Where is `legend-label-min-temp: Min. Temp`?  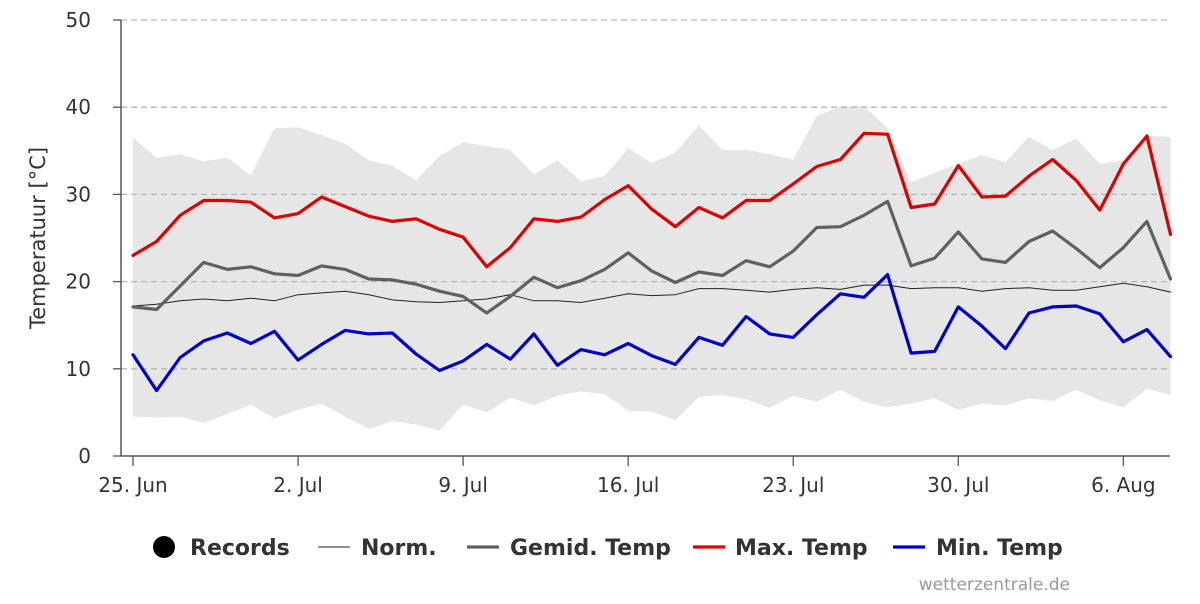
legend-label-min-temp: Min. Temp is located at coordinates (999, 548).